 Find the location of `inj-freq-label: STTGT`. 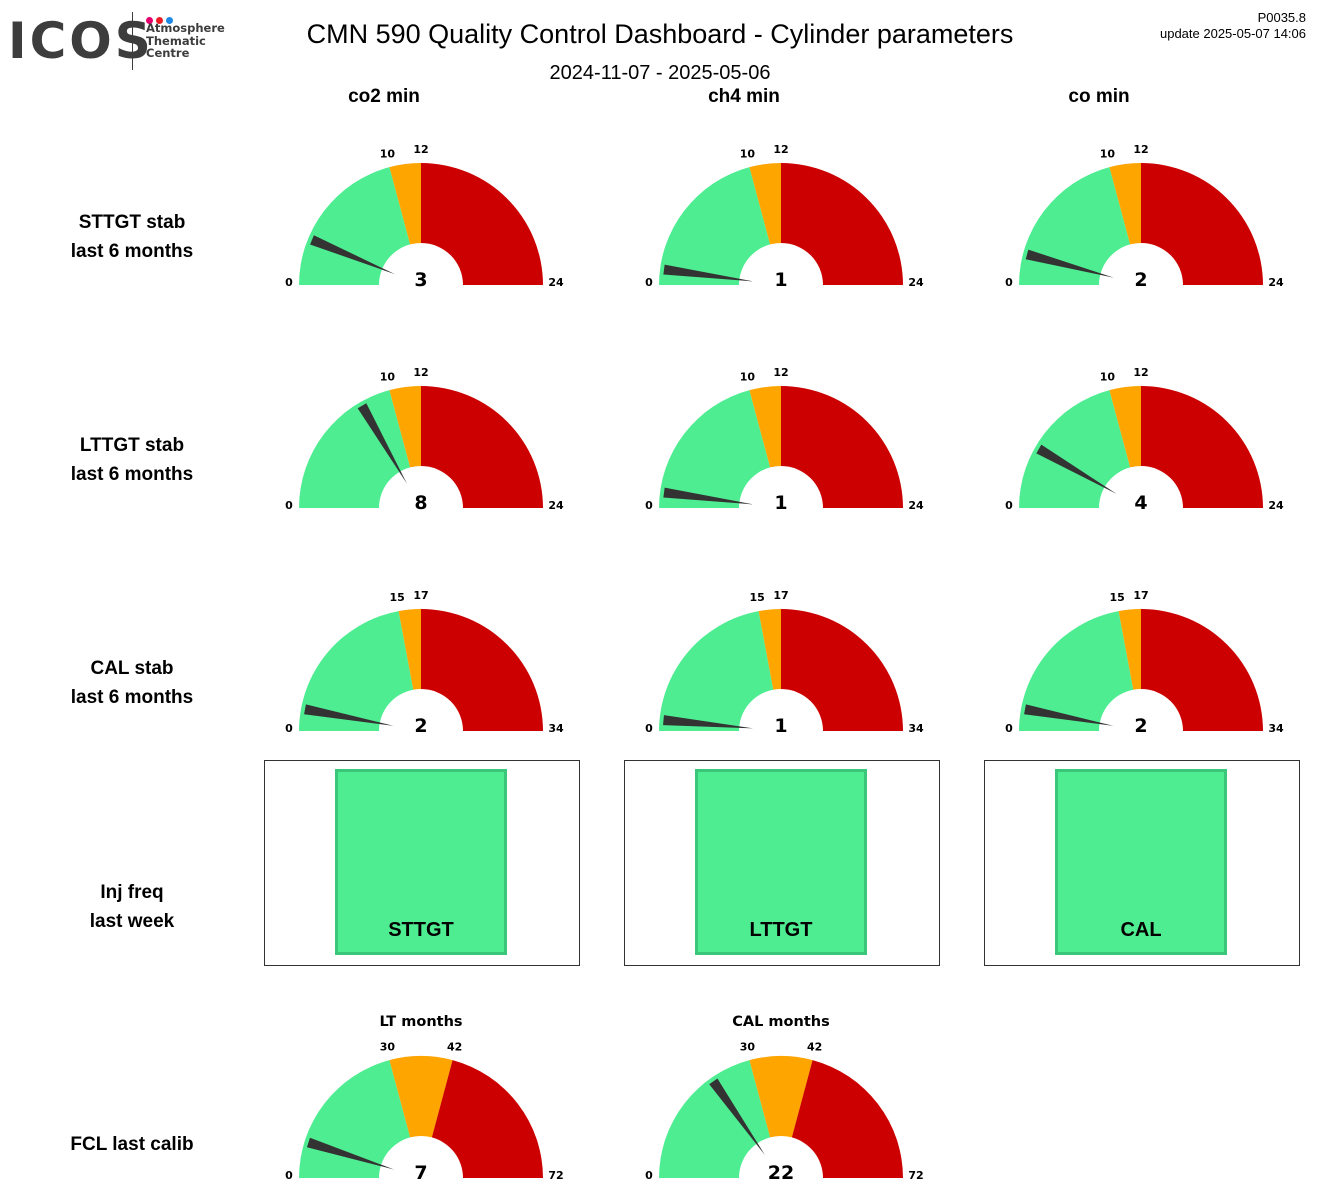

inj-freq-label: STTGT is located at coordinates (421, 930).